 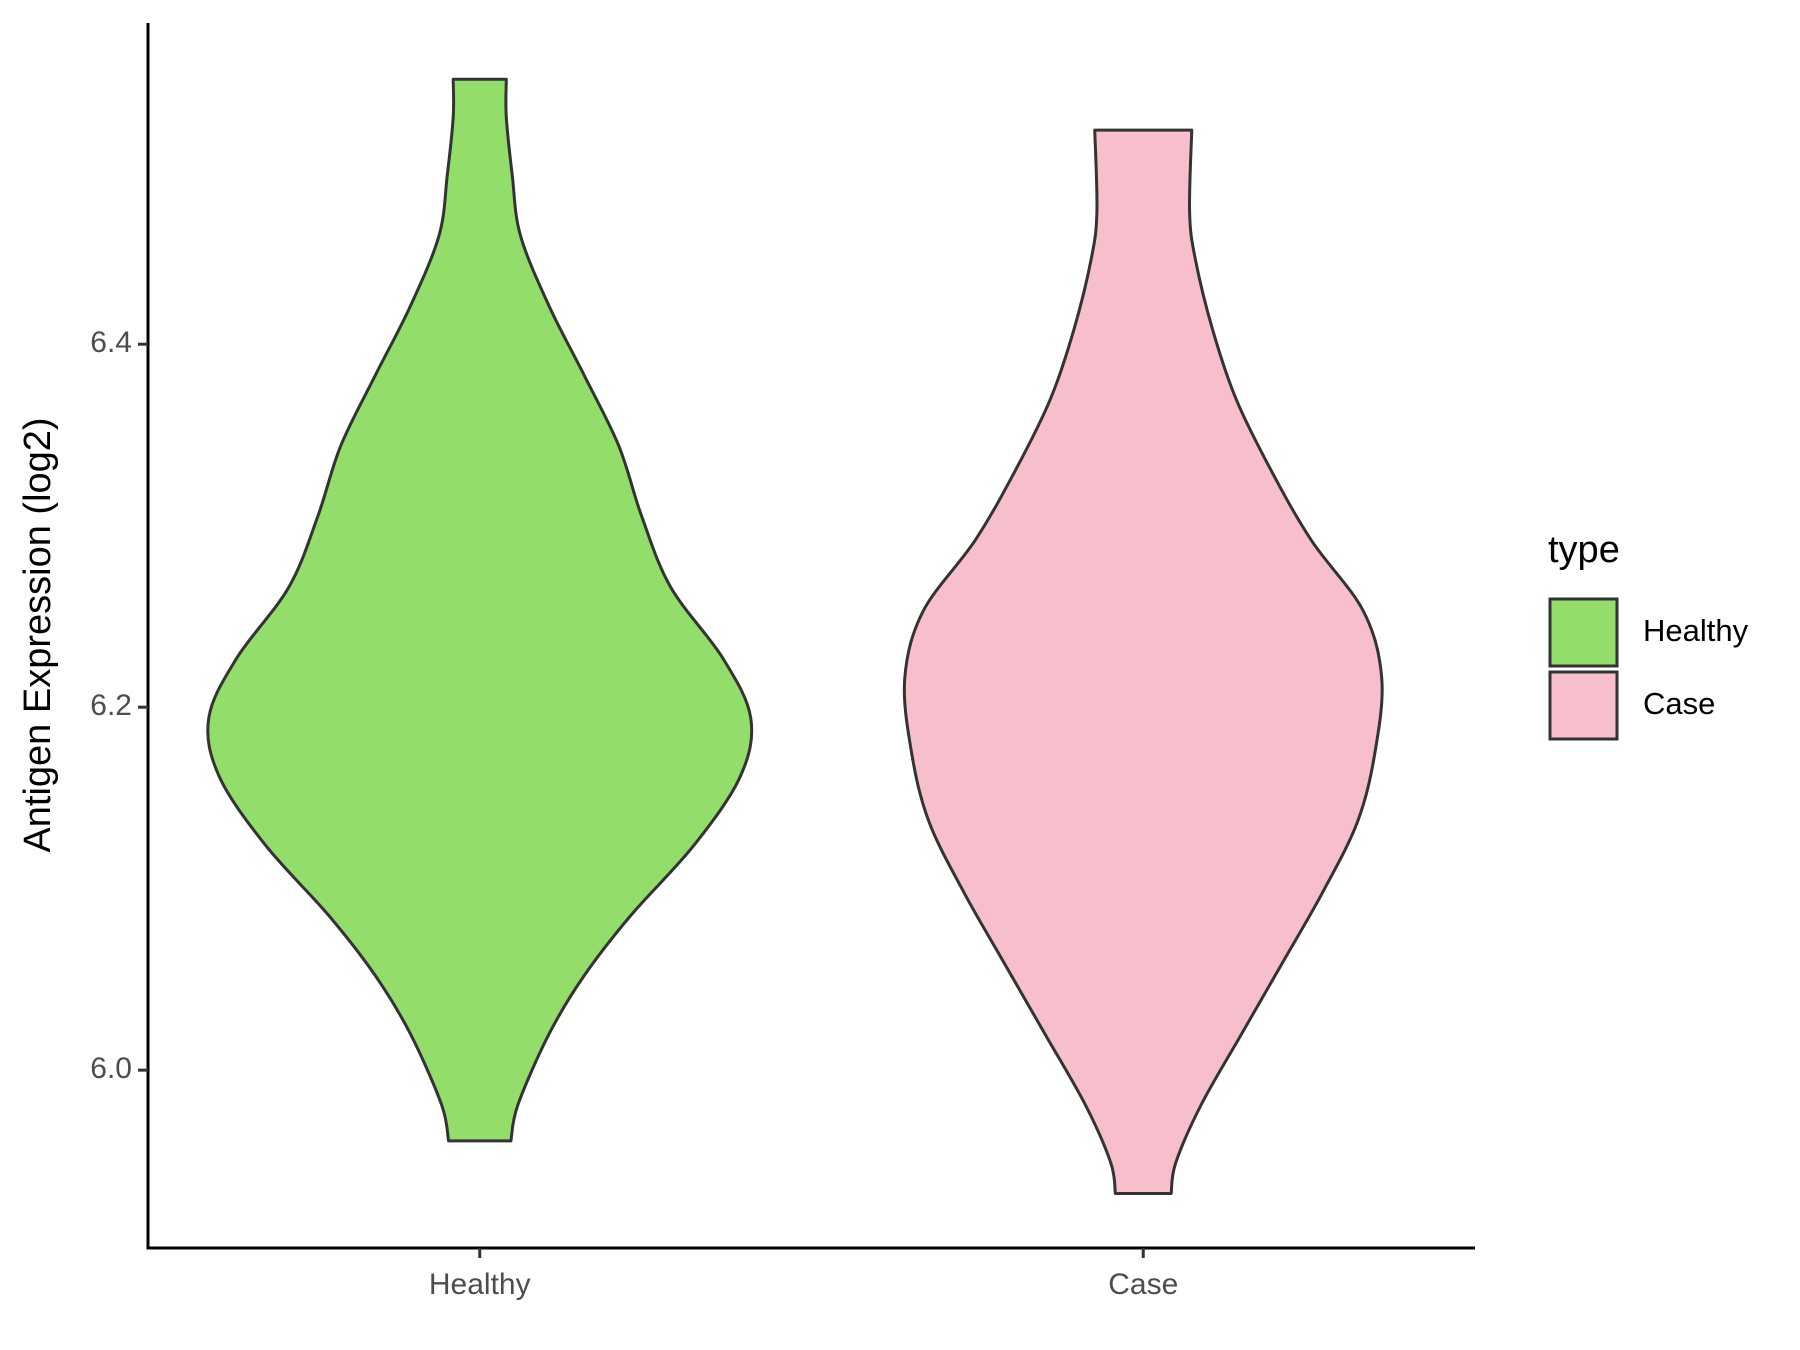 What do you see at coordinates (480, 1284) in the screenshot?
I see `x-tick-label: Healthy` at bounding box center [480, 1284].